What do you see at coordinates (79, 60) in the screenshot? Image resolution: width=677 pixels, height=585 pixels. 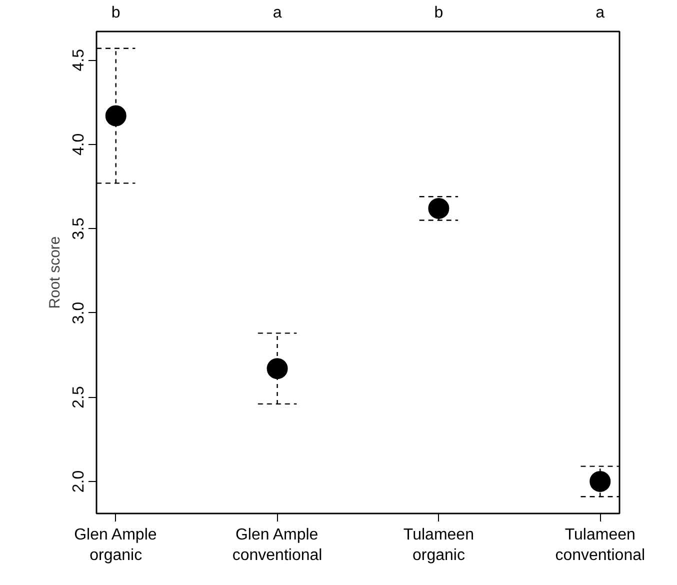 I see `y-tick-label: 4.5` at bounding box center [79, 60].